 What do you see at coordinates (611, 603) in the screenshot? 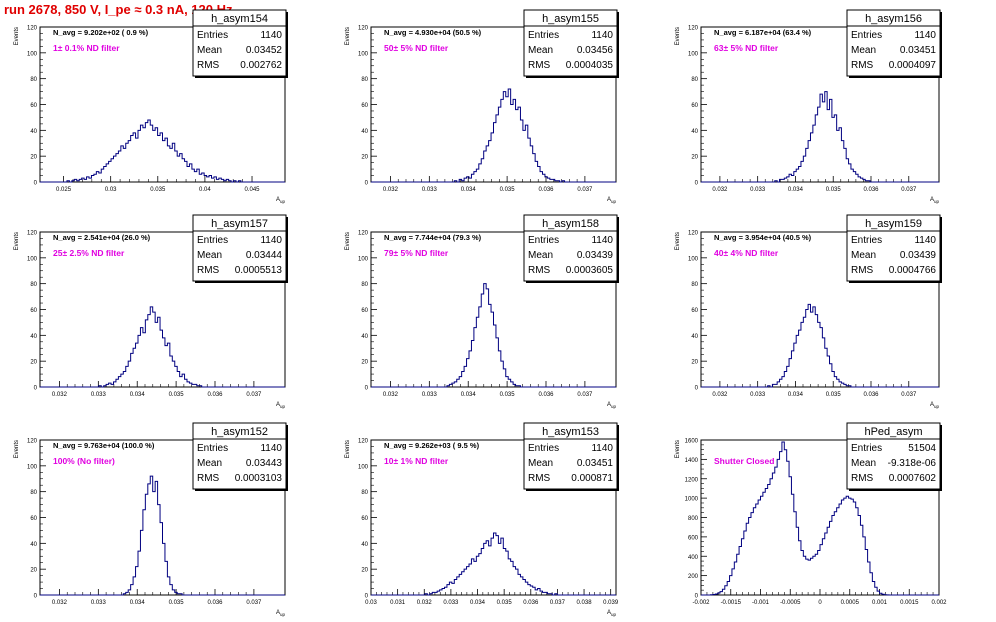
I see `x-tick-label: 0.039` at bounding box center [611, 603].